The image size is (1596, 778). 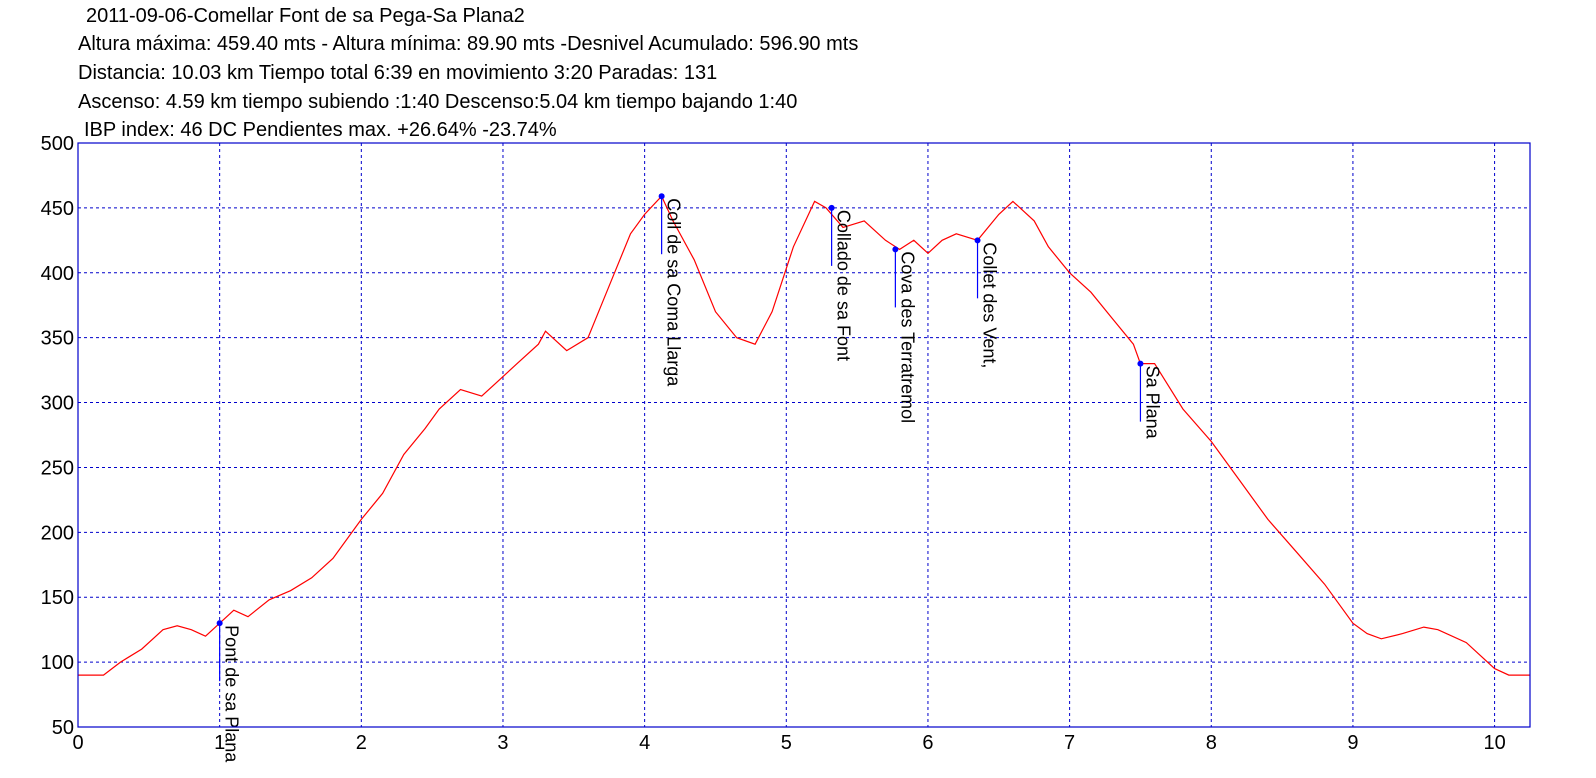 I want to click on waypoint-label: Sa Plana, so click(x=1152, y=403).